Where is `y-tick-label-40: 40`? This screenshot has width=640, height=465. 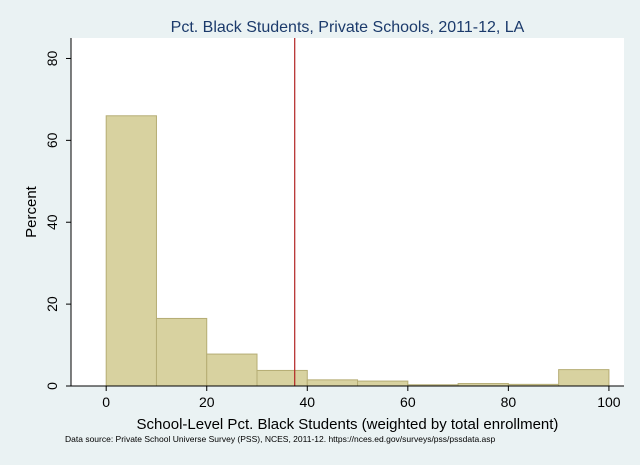
y-tick-label-40: 40 is located at coordinates (52, 222).